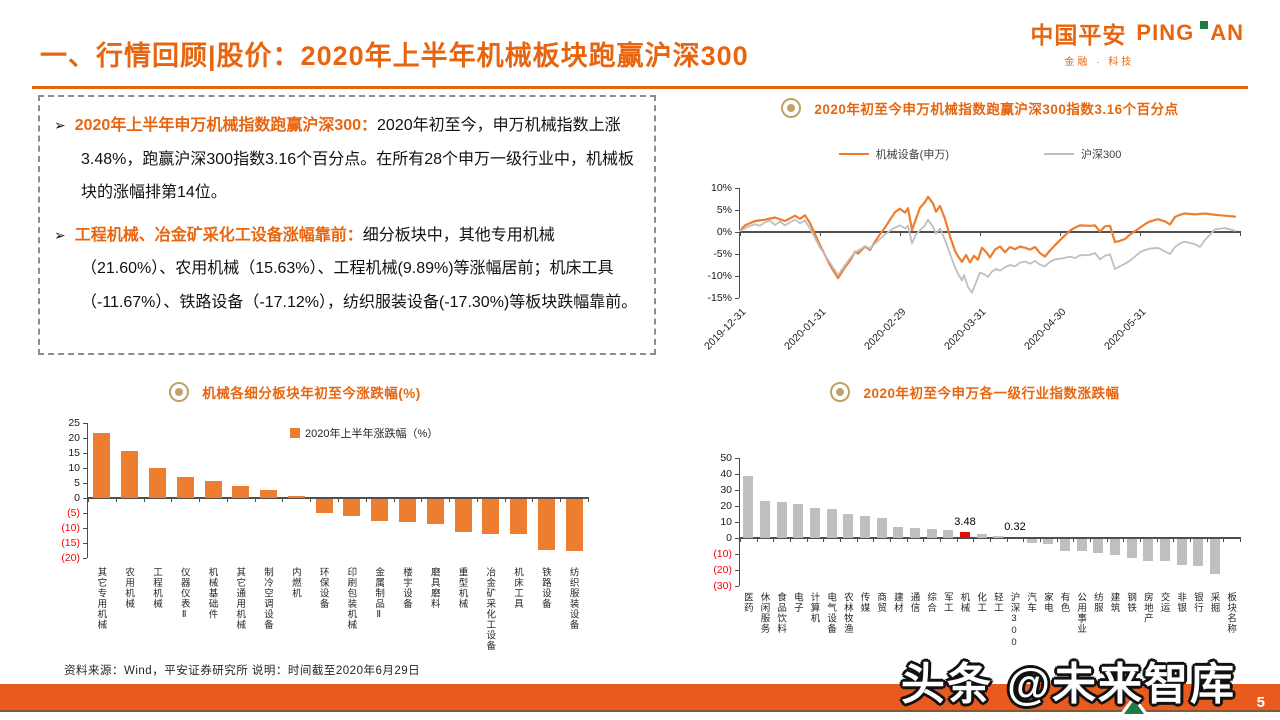 The image size is (1280, 720). I want to click on category-label: 农林牧渔, so click(847, 613).